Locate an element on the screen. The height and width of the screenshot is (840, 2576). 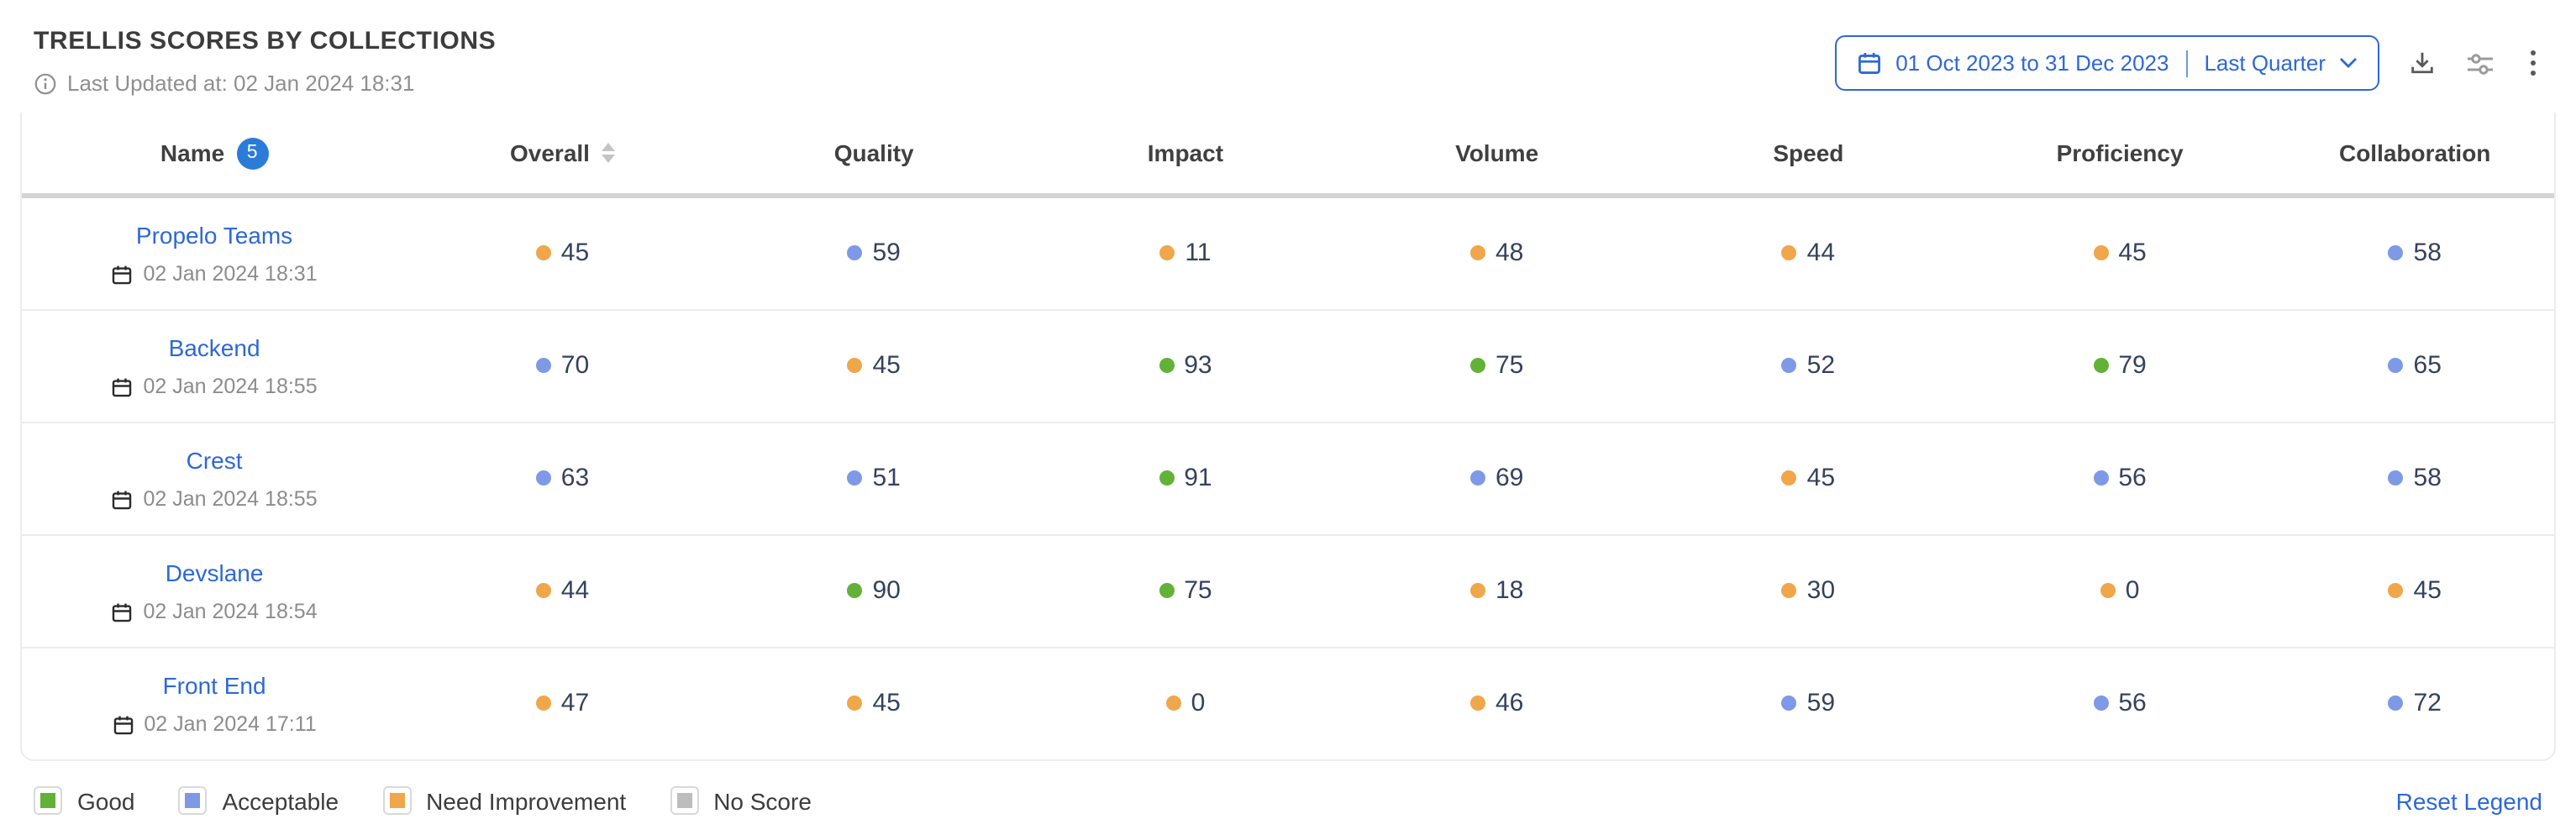
column-header-overall: Overall is located at coordinates (562, 155).